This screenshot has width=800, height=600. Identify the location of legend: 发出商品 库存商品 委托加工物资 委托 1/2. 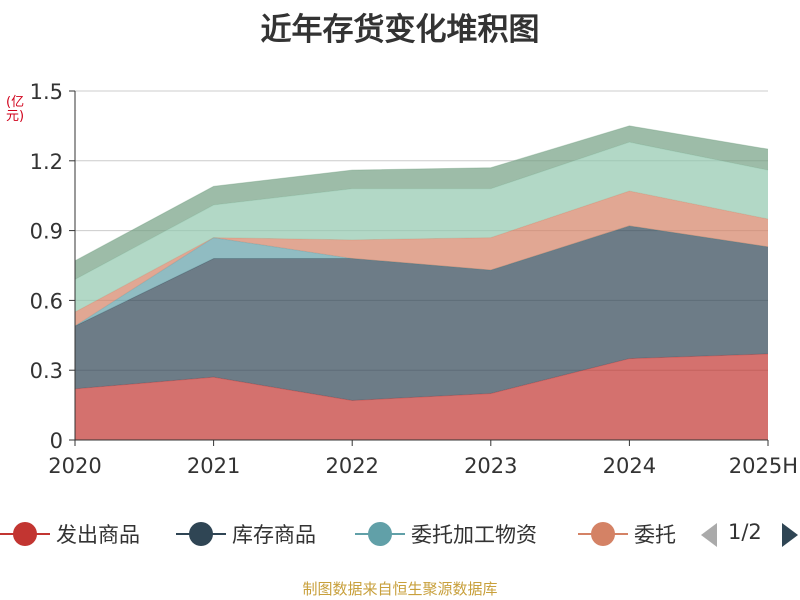
(400, 534).